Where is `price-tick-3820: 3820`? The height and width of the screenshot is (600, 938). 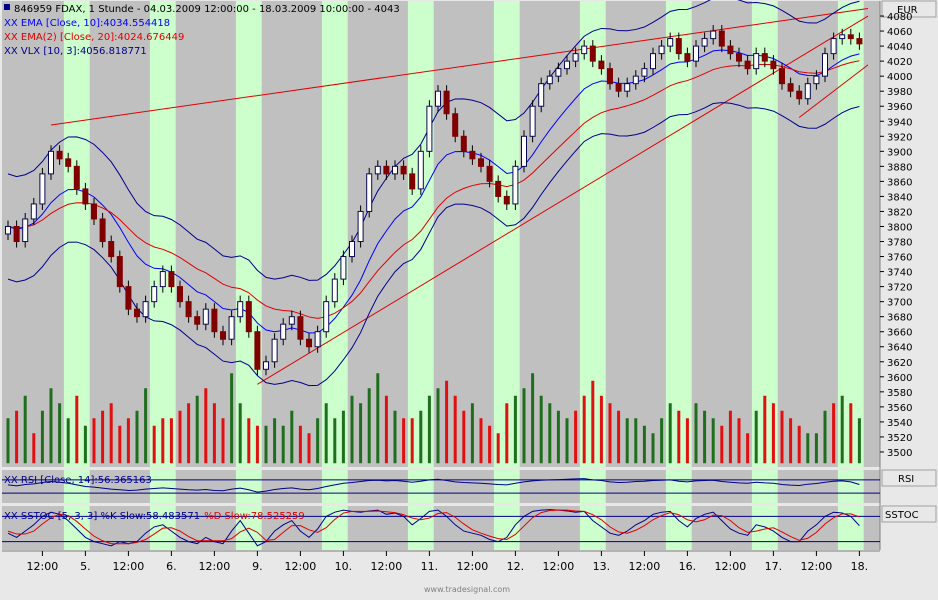 price-tick-3820: 3820 is located at coordinates (899, 212).